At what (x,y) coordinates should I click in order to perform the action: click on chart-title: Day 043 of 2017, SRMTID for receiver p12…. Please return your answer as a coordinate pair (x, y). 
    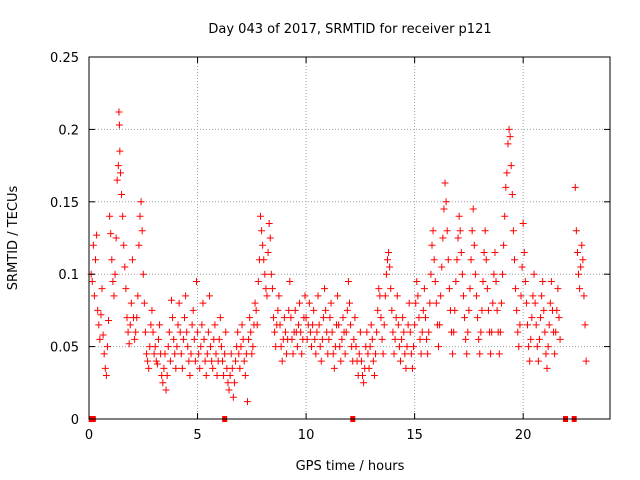
    Looking at the image, I should click on (349, 29).